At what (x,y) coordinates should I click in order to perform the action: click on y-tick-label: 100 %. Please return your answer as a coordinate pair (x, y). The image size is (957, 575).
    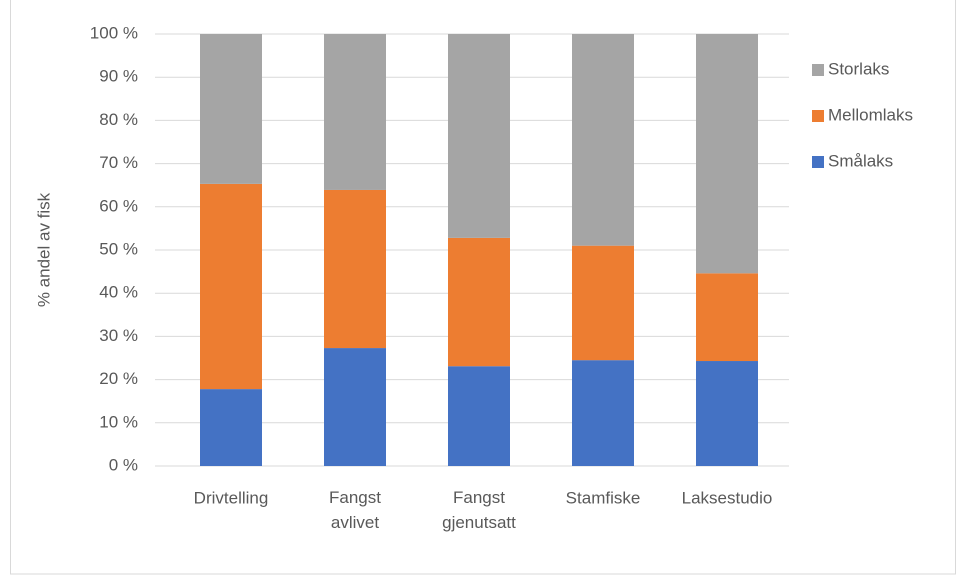
    Looking at the image, I should click on (114, 32).